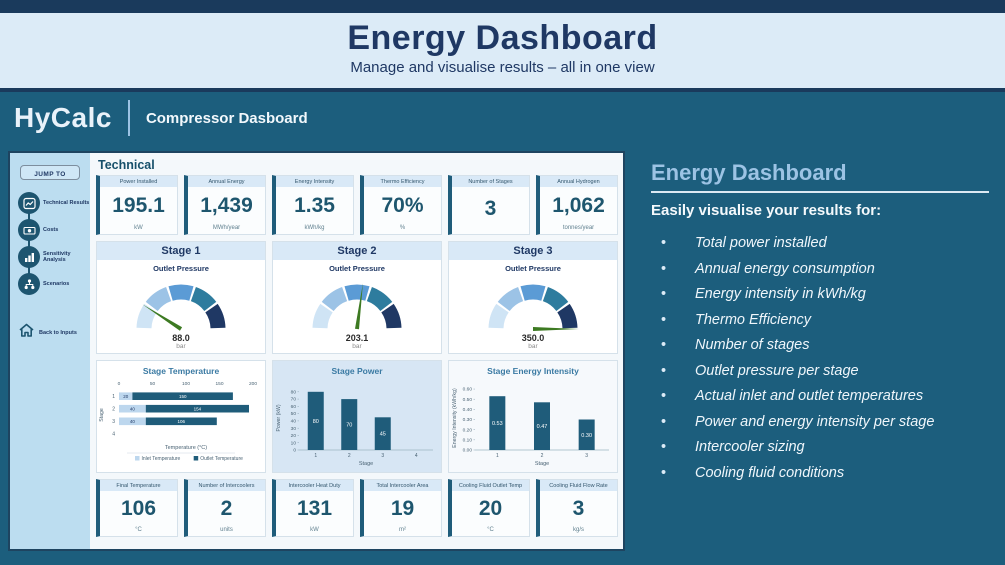 This screenshot has height=565, width=1005. What do you see at coordinates (468, 410) in the screenshot?
I see `svg-text: 0.40` at bounding box center [468, 410].